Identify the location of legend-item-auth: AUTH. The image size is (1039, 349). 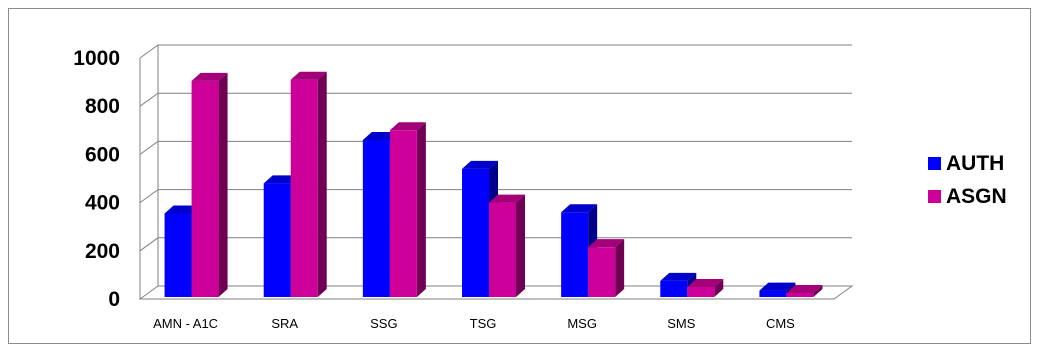
(967, 163).